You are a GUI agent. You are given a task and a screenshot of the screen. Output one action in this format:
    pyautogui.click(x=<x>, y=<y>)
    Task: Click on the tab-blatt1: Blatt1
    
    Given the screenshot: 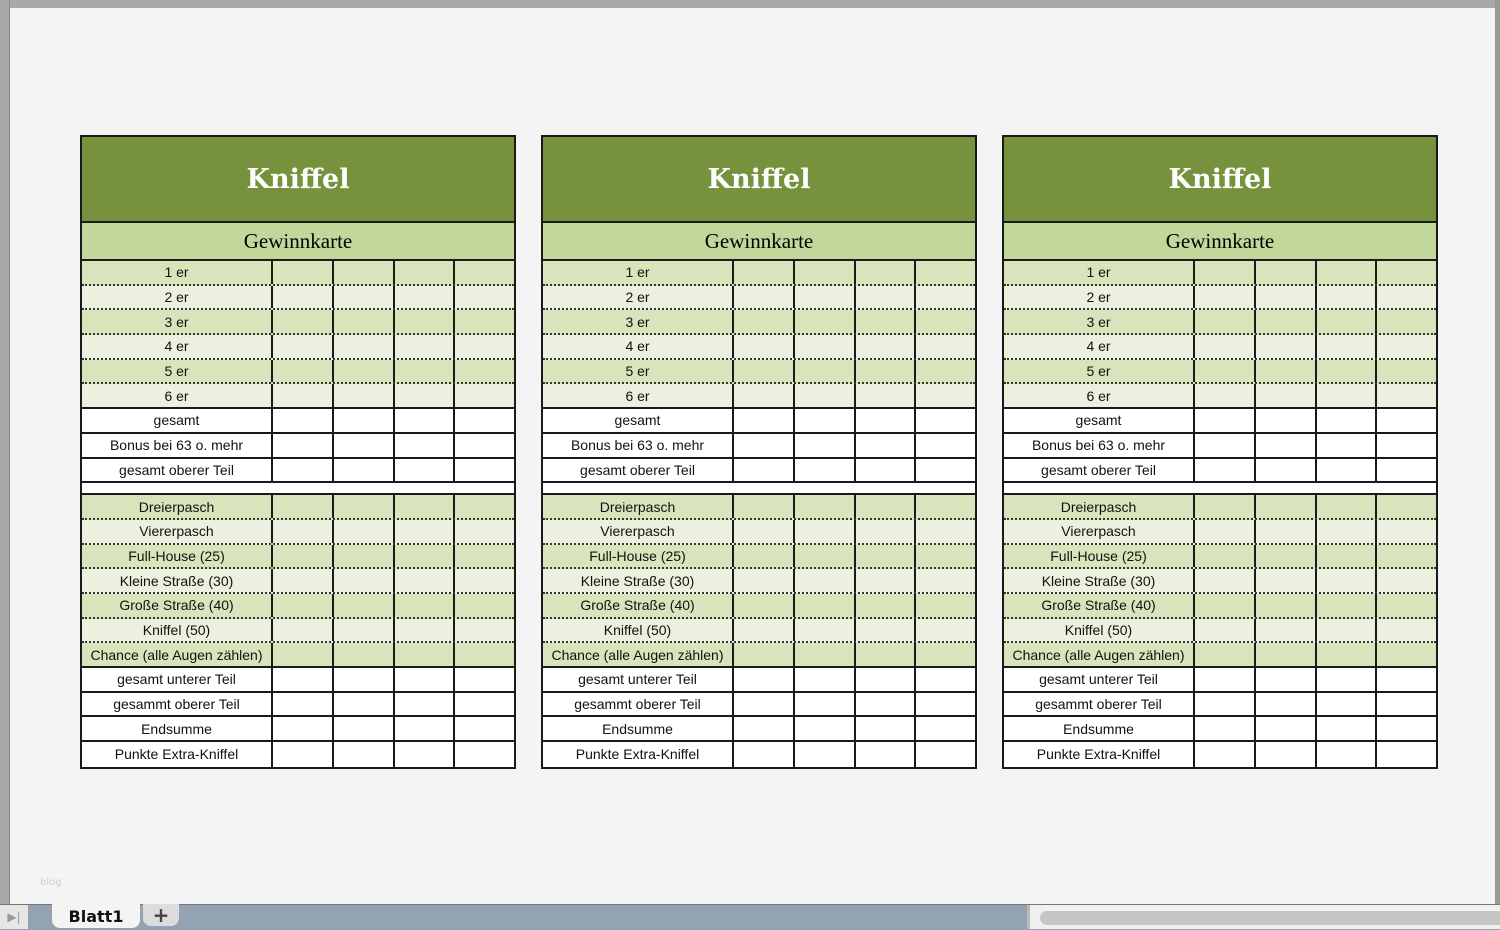 What is the action you would take?
    pyautogui.click(x=96, y=916)
    